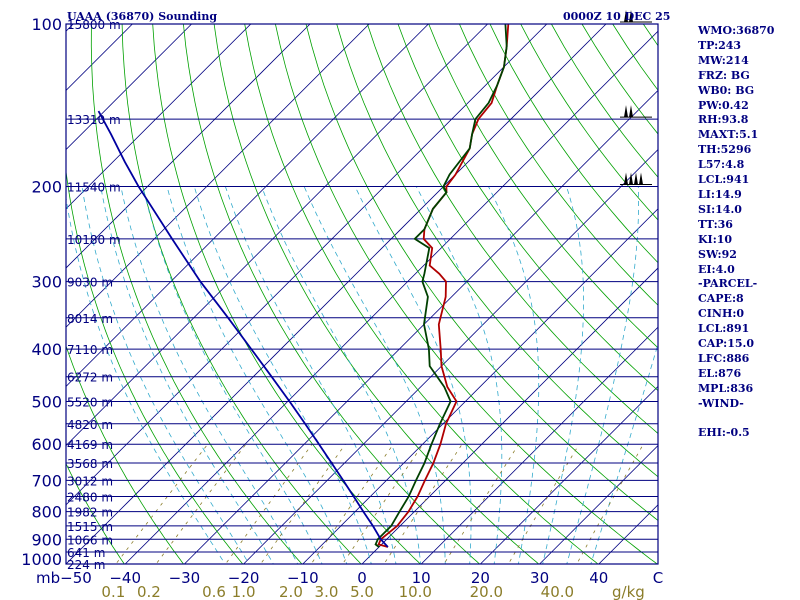 The width and height of the screenshot is (800, 600). Describe the element at coordinates (726, 344) in the screenshot. I see `index-line: CAP:15.0` at that location.